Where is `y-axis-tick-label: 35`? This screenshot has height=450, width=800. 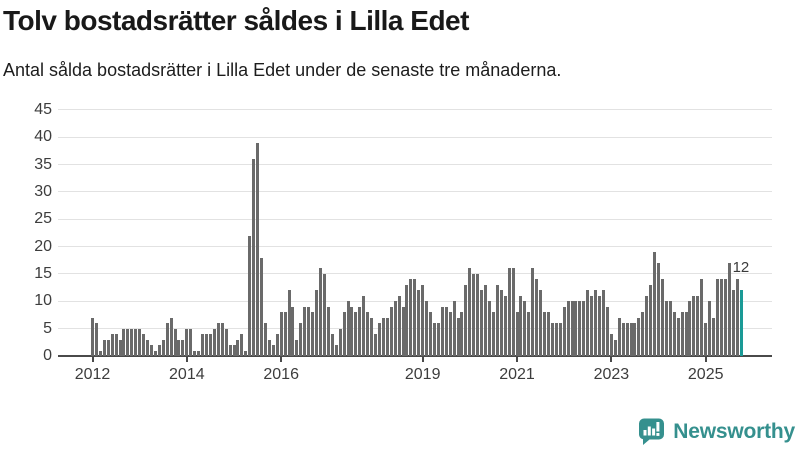 y-axis-tick-label: 35 is located at coordinates (43, 164).